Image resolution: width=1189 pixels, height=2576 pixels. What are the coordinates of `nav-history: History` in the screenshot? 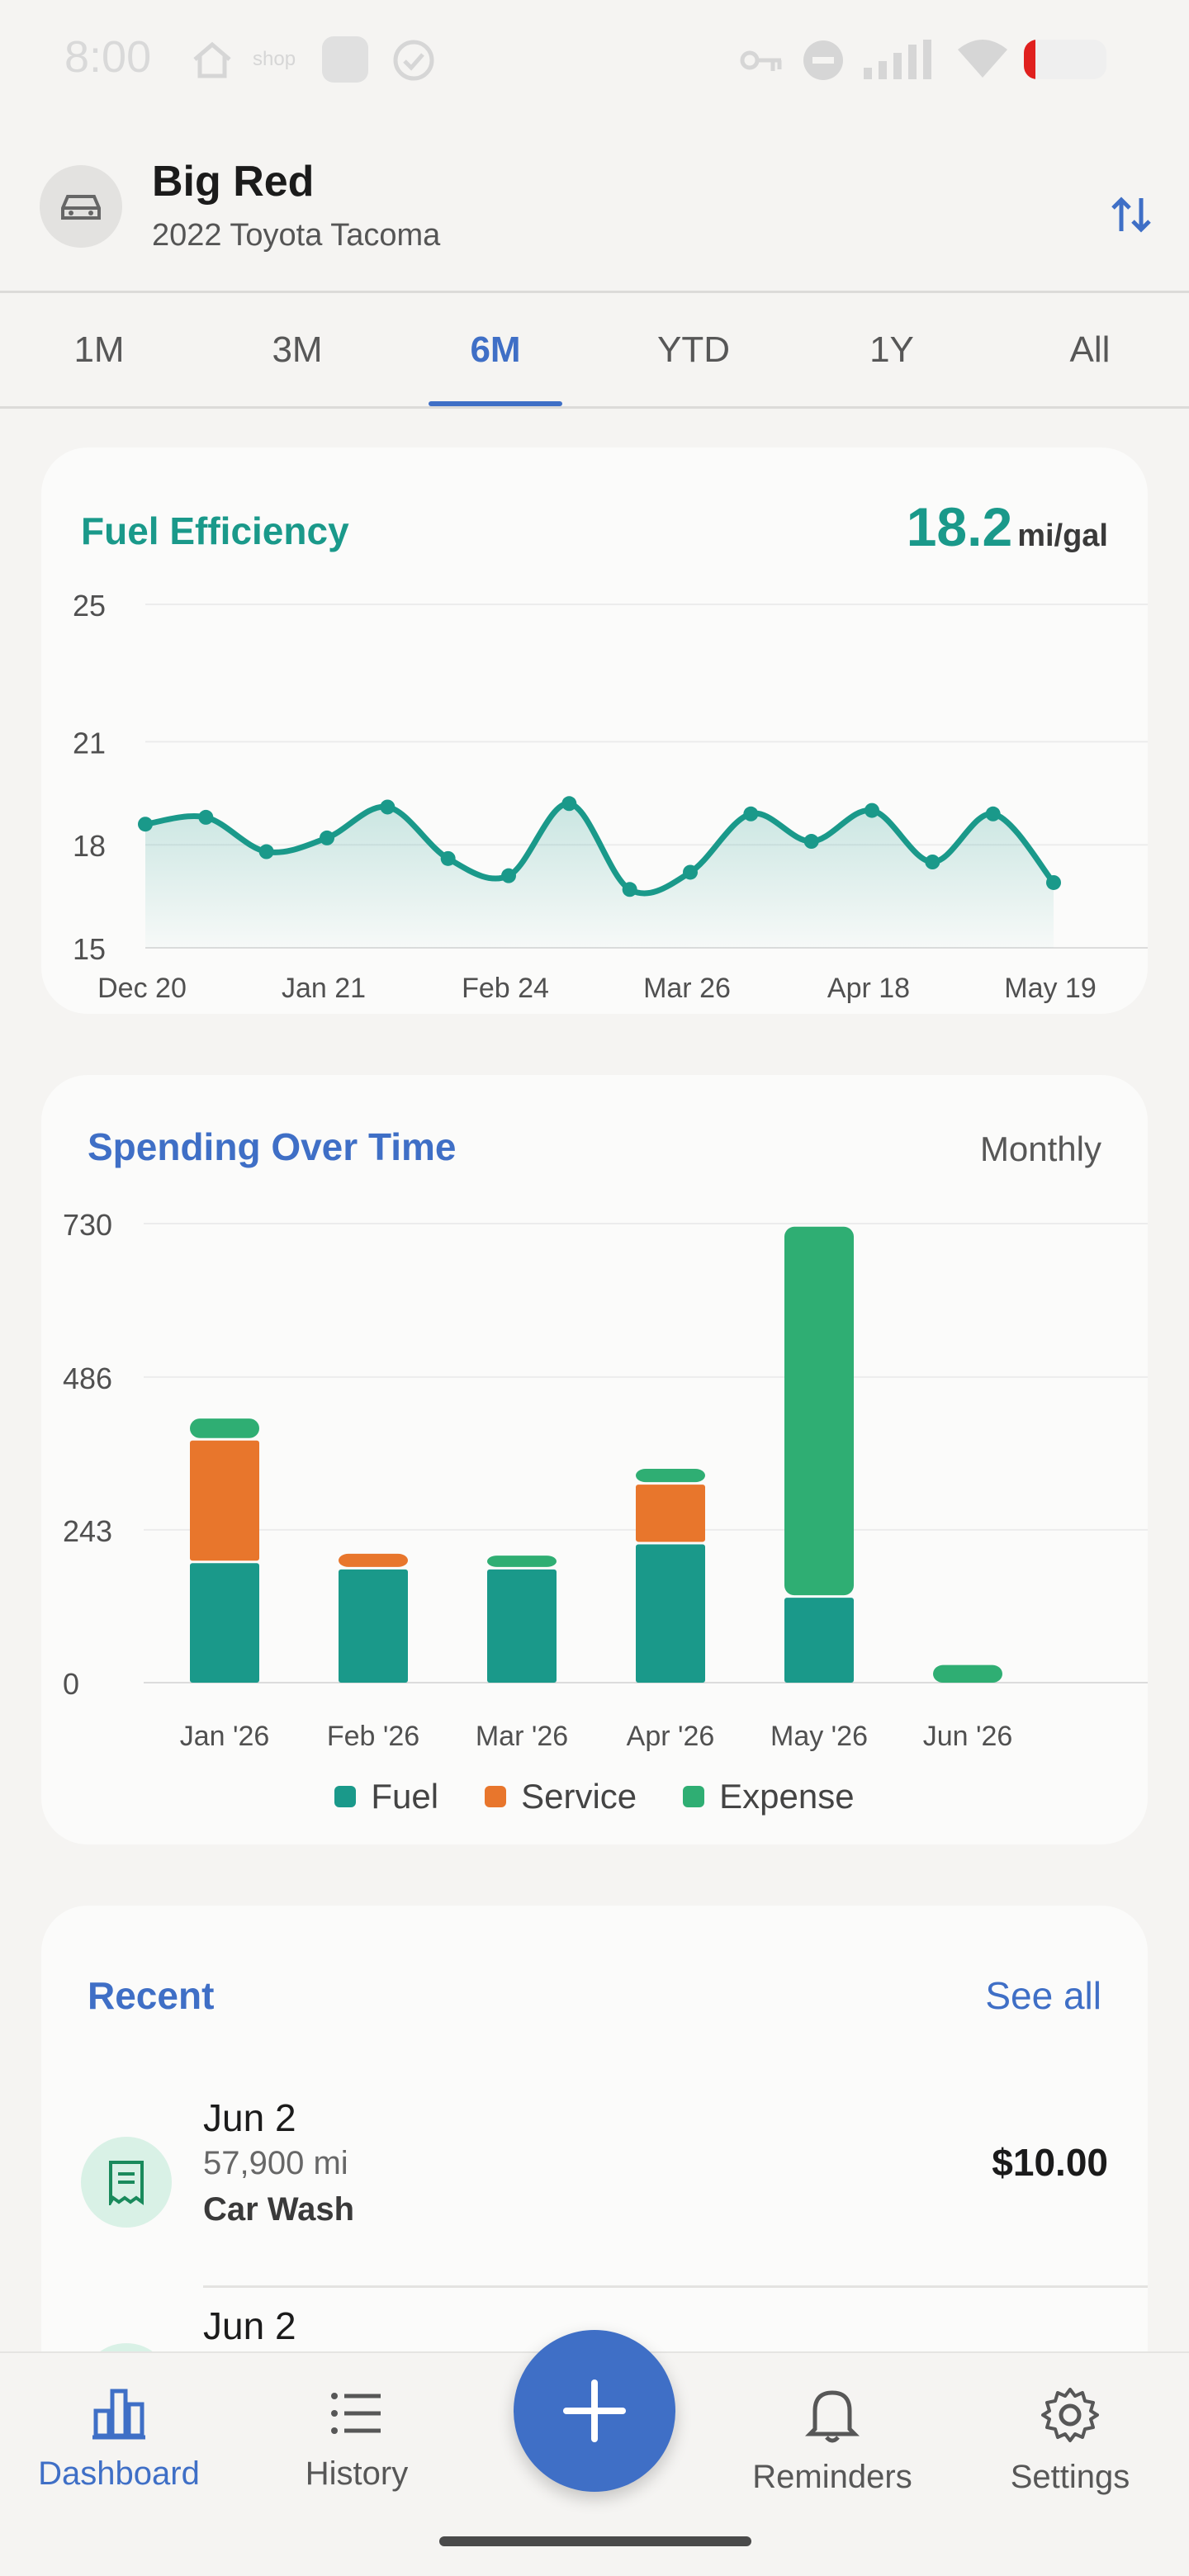 It's located at (356, 2439).